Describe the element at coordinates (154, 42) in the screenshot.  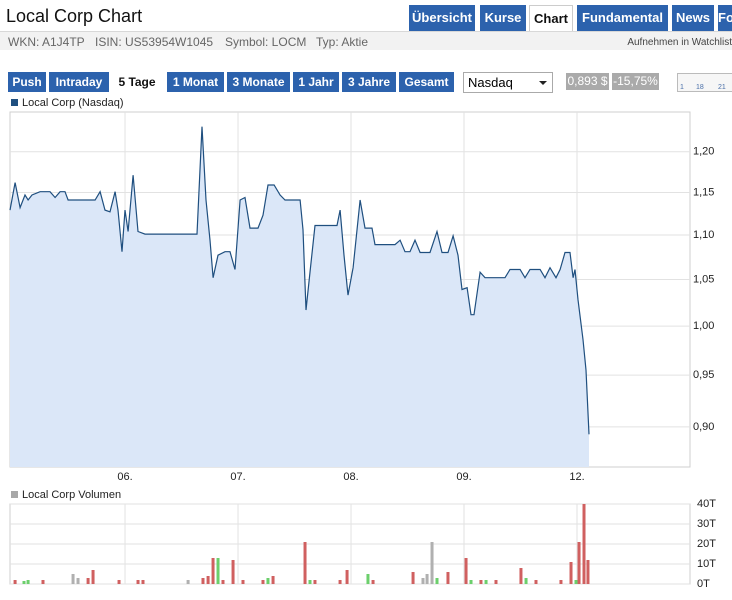
I see `info-item: ISIN: US53954W1045` at that location.